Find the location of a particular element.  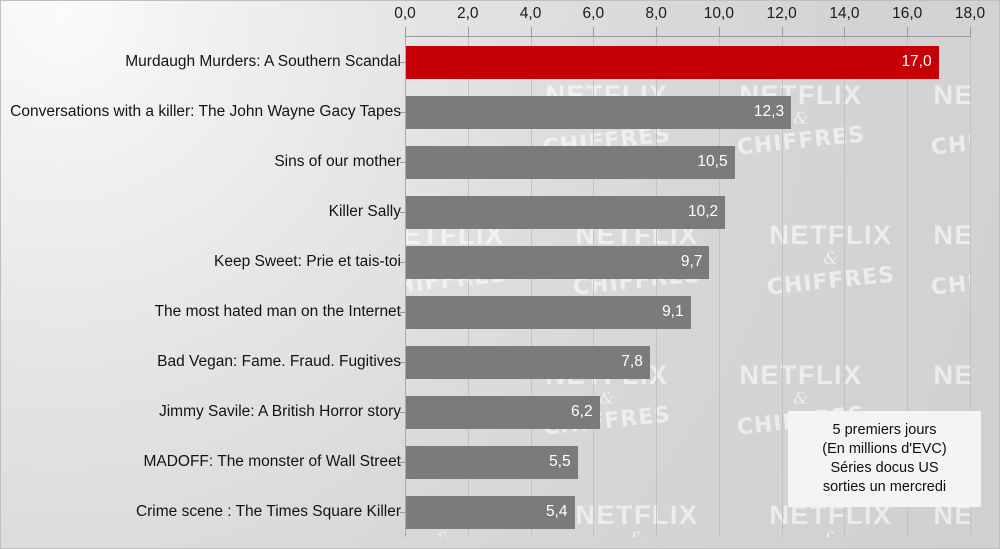

x-axis: 0,0 2,0 4,0 6,0 8,0 10,0 12,0 14,0 16,0 18,0 is located at coordinates (689, 19).